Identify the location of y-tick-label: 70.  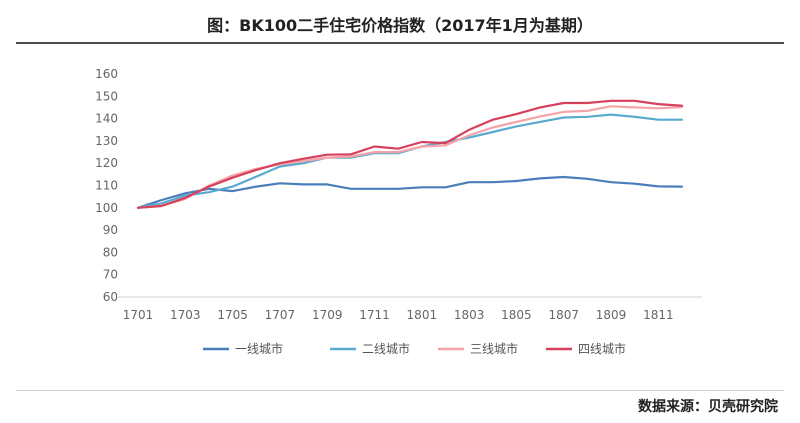
(110, 275).